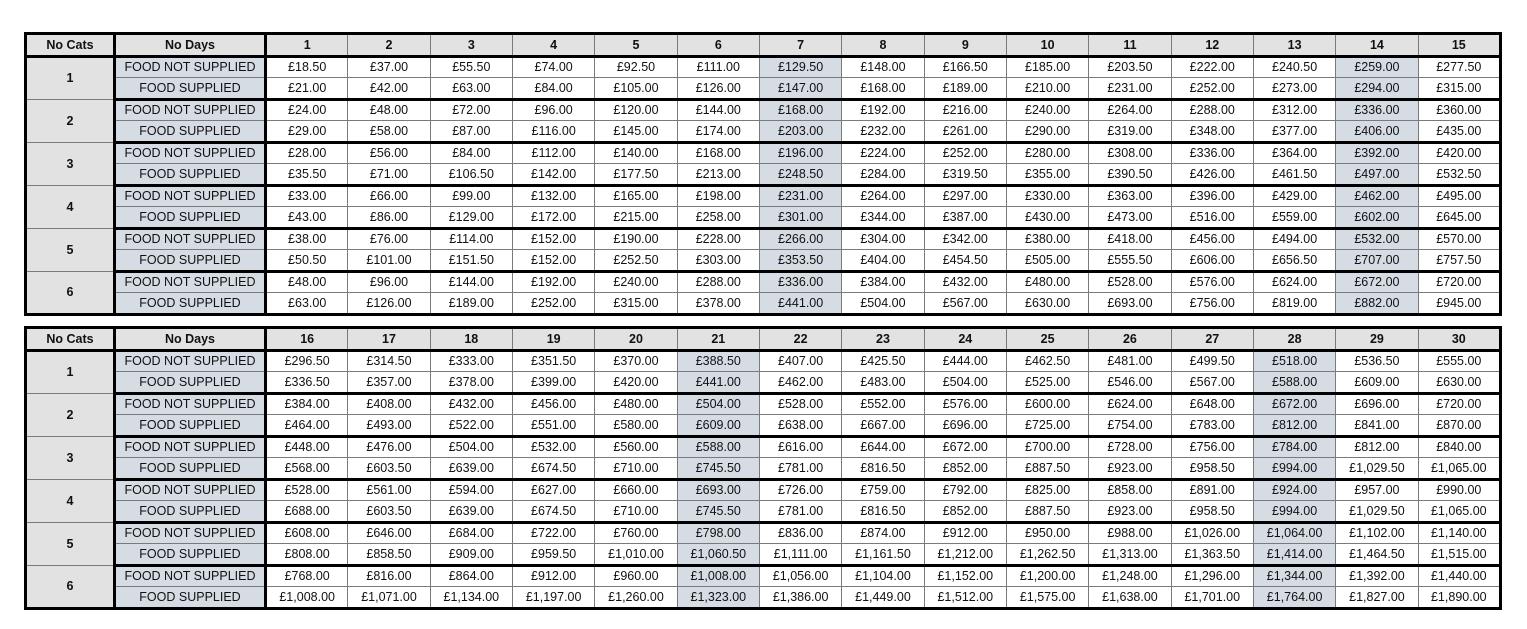  What do you see at coordinates (1047, 195) in the screenshot?
I see `price-cell: £330.00` at bounding box center [1047, 195].